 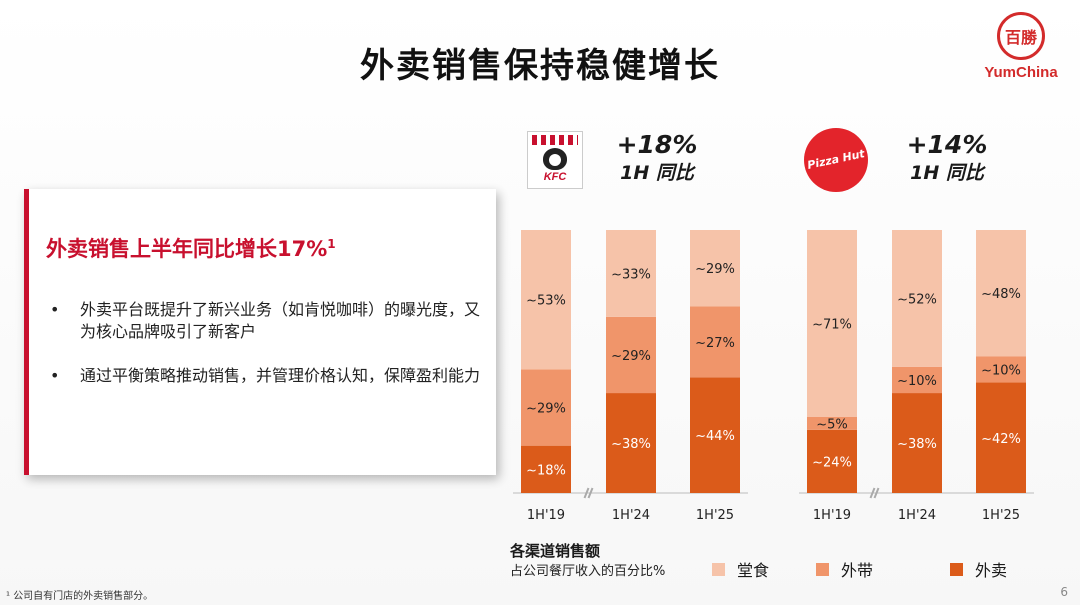 I want to click on pizza-hut-growth: +14% 1H 同比, so click(x=947, y=158).